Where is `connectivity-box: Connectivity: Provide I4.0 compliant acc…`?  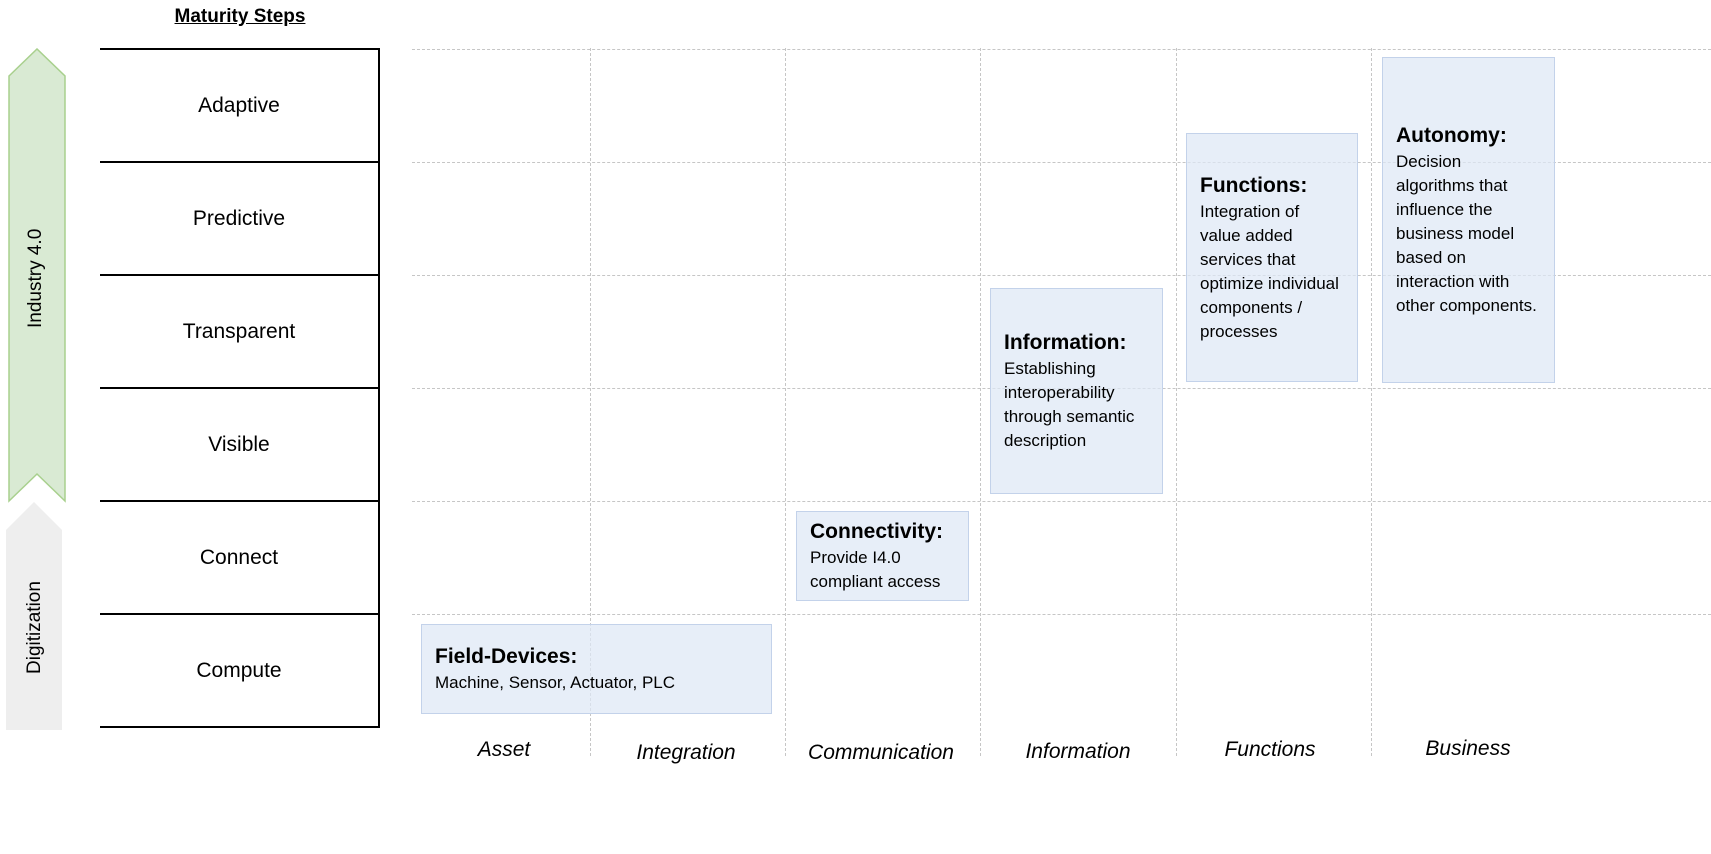
connectivity-box: Connectivity: Provide I4.0 compliant acc… is located at coordinates (882, 556).